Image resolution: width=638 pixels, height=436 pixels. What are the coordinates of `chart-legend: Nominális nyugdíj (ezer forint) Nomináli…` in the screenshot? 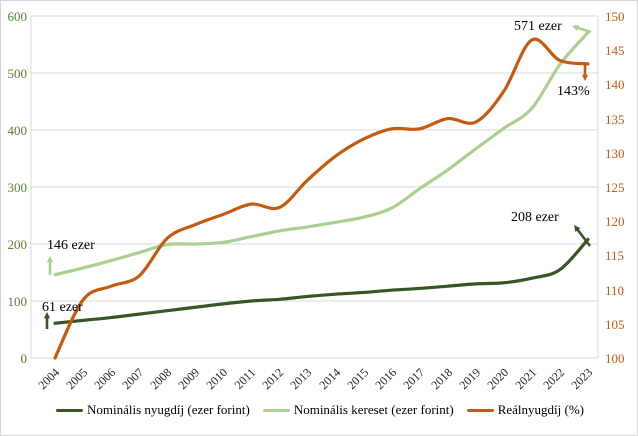 It's located at (319, 410).